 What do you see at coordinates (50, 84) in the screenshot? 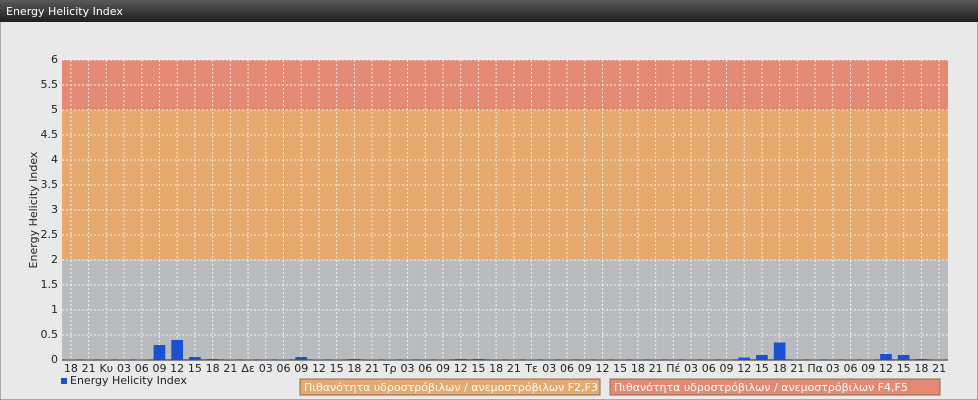
I see `y-tick-label: 5.5` at bounding box center [50, 84].